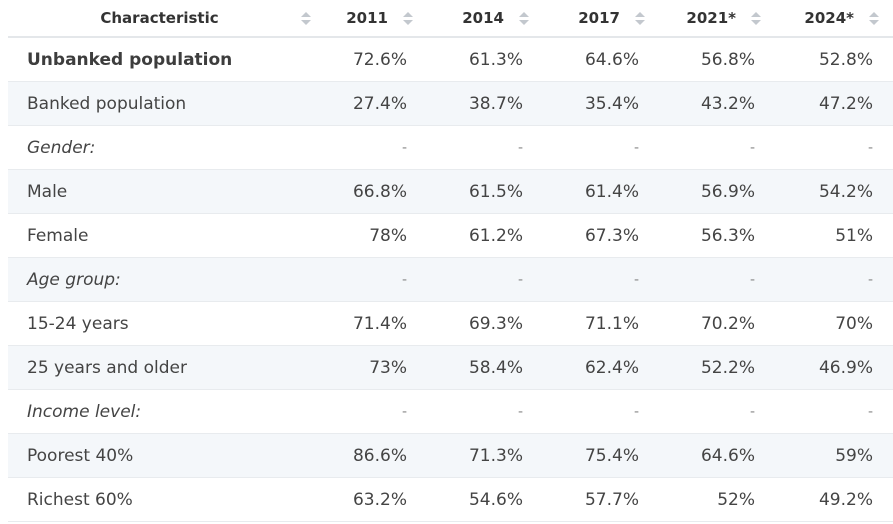 The width and height of the screenshot is (893, 524). Describe the element at coordinates (485, 103) in the screenshot. I see `table-cell: 38.7%` at that location.